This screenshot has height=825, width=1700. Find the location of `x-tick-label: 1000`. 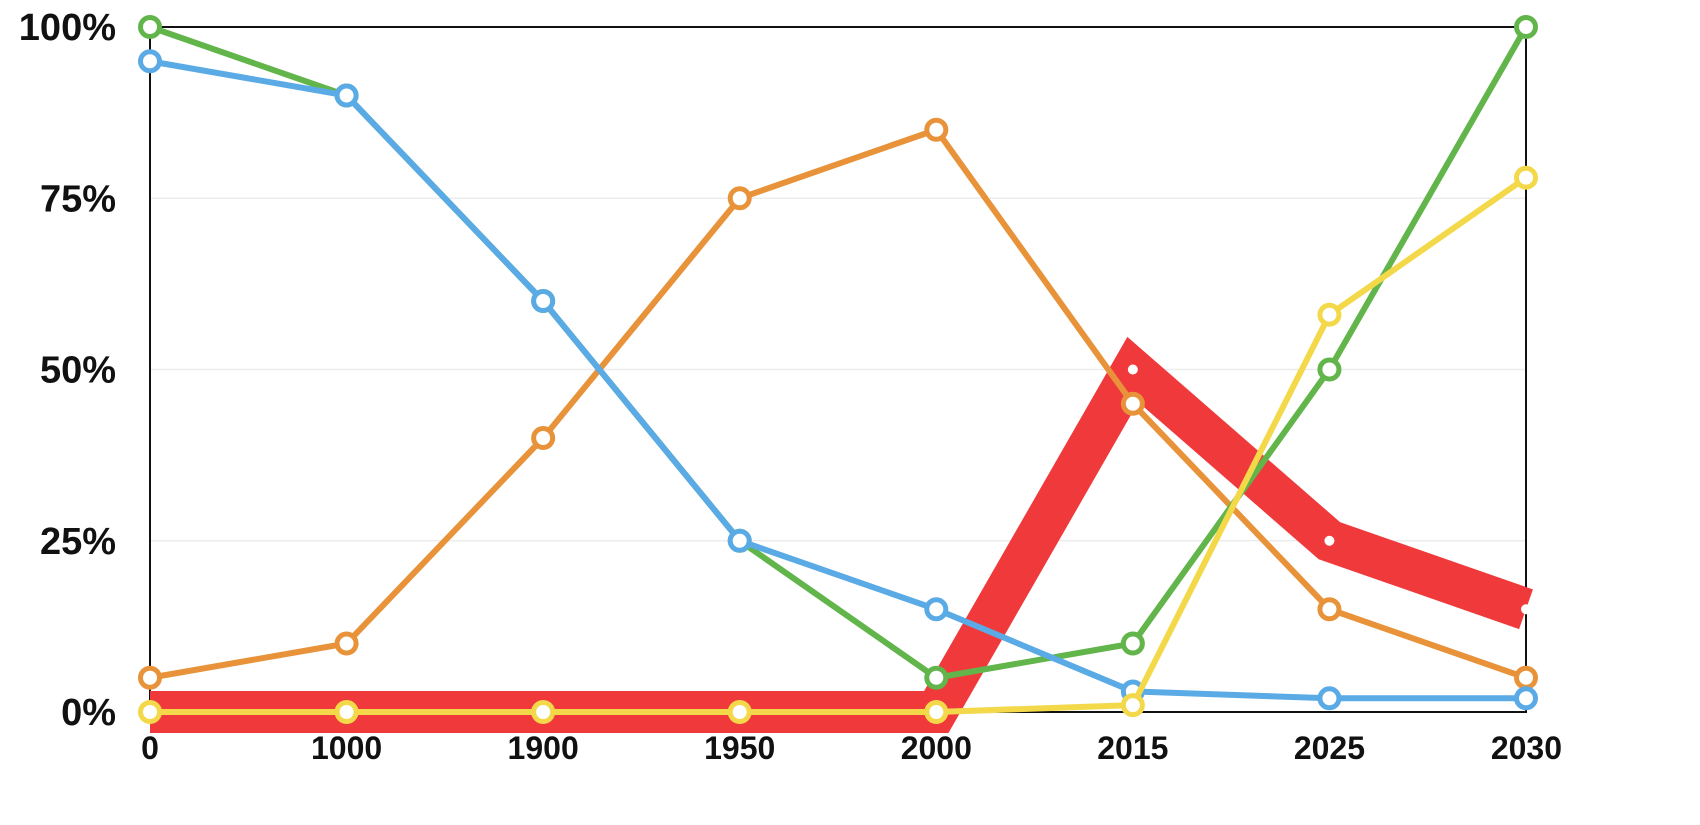

x-tick-label: 1000 is located at coordinates (346, 748).